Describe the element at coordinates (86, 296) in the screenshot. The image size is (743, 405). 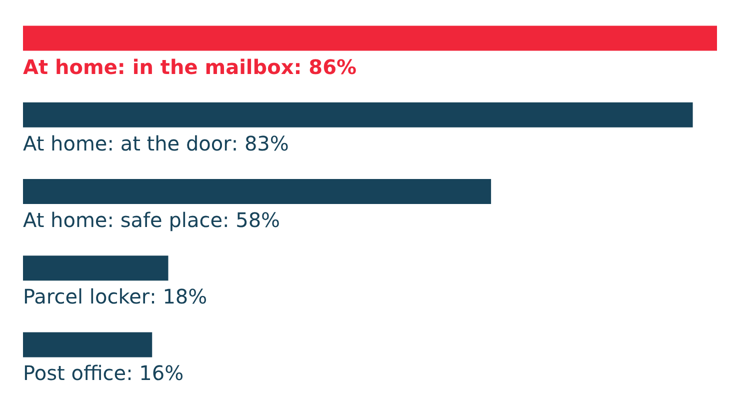
I see `y-tick-label: Parcel locker` at that location.